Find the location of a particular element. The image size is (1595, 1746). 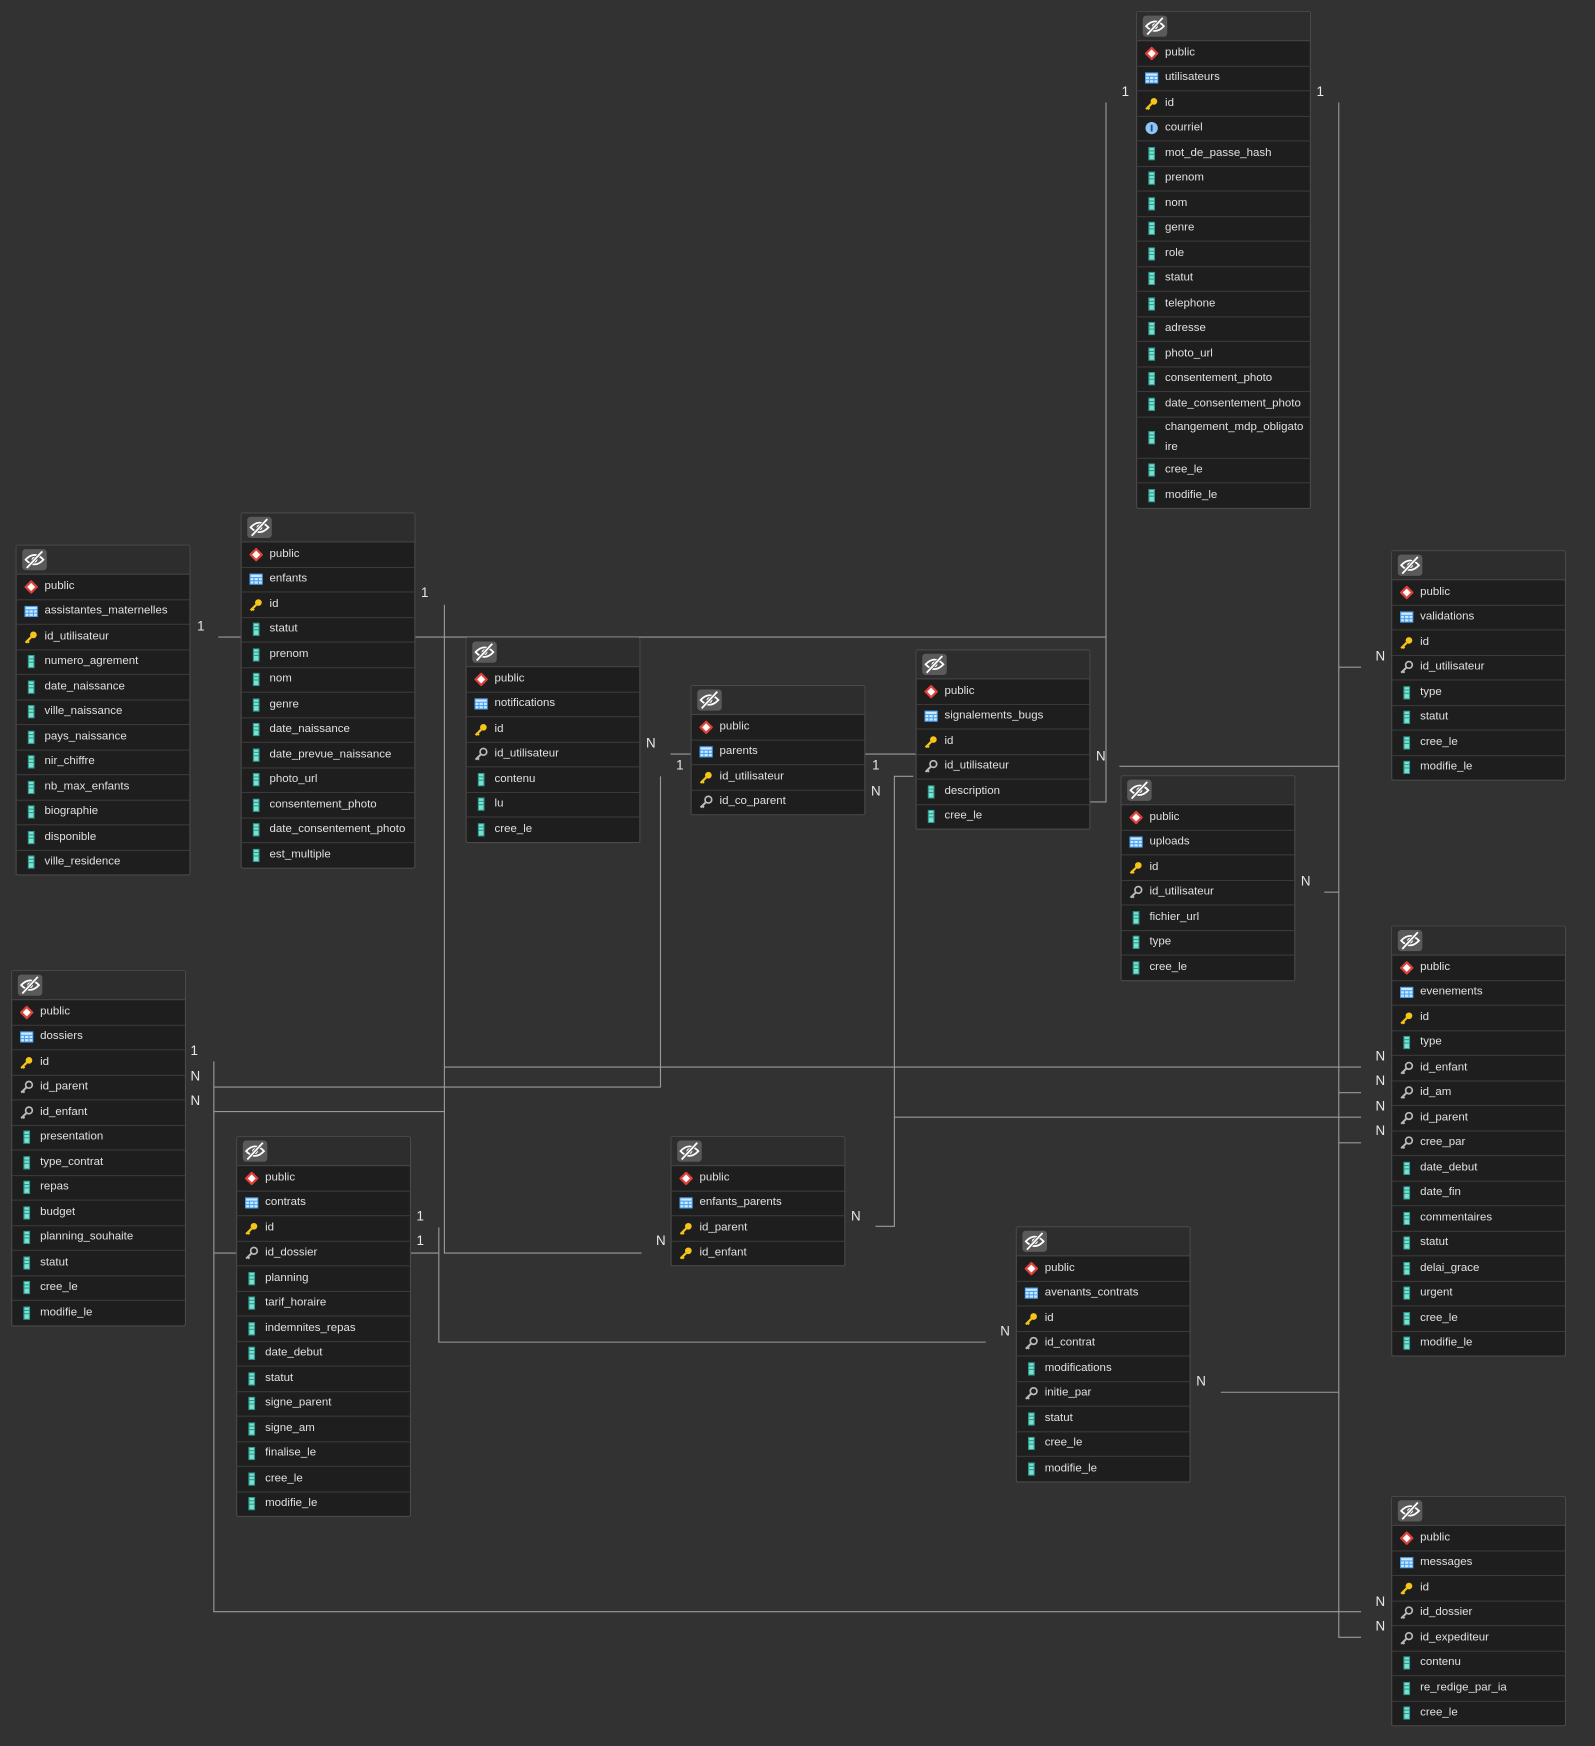

row-text: id_enfant is located at coordinates (64, 1111).